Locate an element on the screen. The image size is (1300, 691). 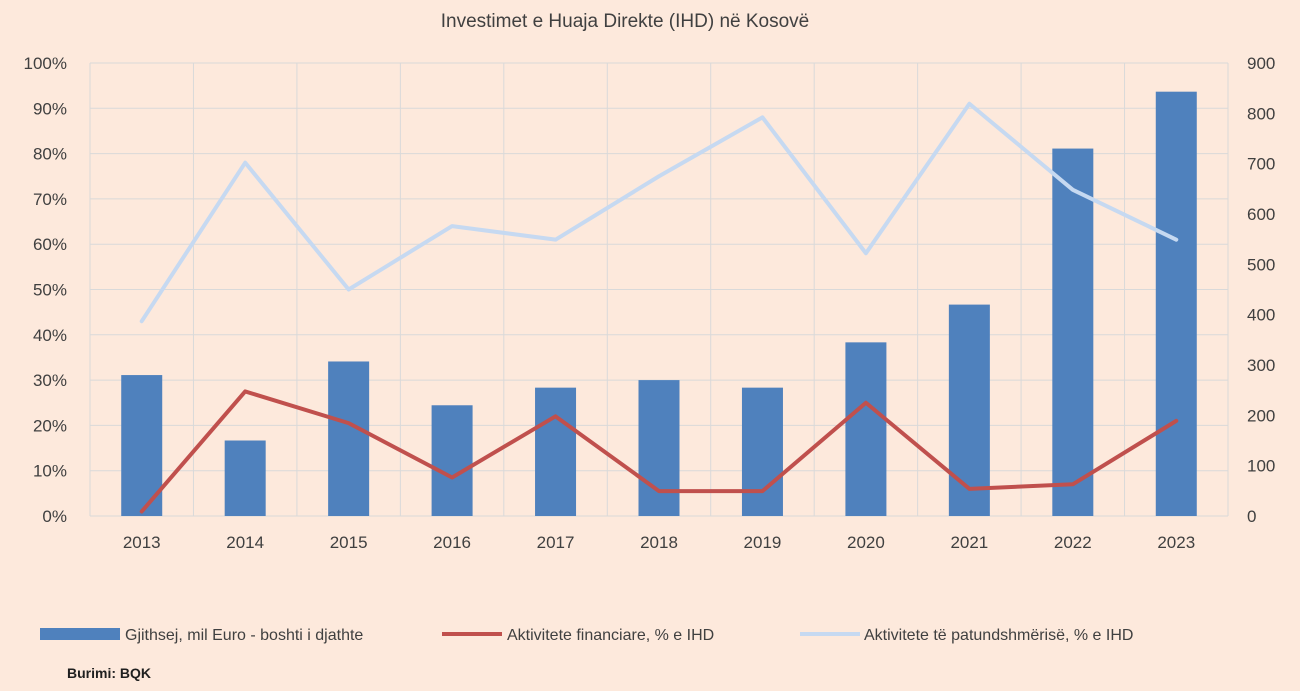
bar-2013 is located at coordinates (142, 445).